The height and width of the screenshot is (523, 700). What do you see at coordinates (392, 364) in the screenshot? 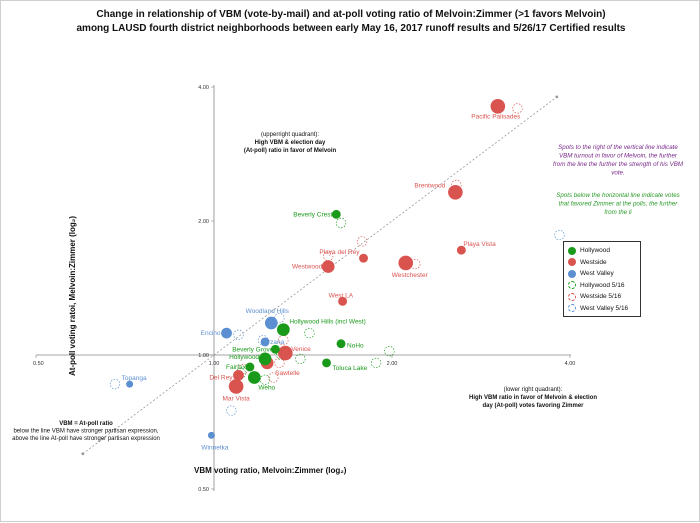
I see `x-tick-label: 2.00` at bounding box center [392, 364].